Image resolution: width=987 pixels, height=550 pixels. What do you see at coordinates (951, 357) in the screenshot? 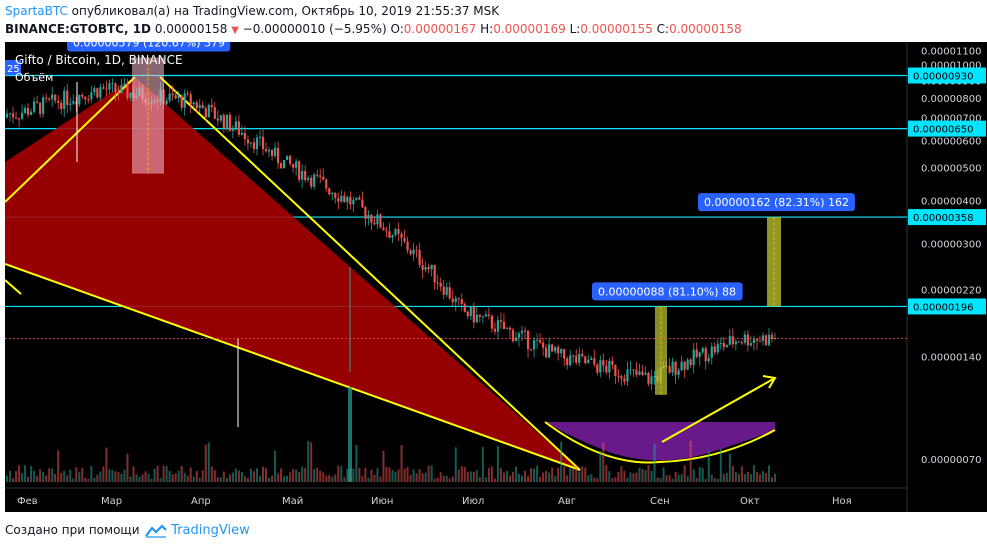
I see `y-tick-label: 0.00000140` at bounding box center [951, 357].